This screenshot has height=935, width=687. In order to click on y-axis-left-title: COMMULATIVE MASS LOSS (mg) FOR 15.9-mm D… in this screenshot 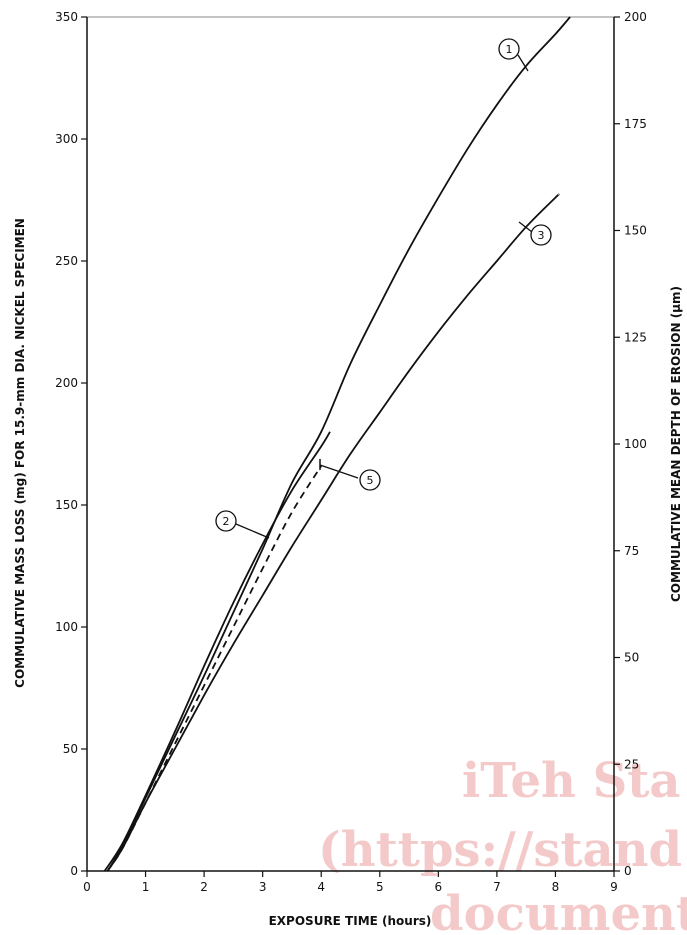, I will do `click(20, 453)`.